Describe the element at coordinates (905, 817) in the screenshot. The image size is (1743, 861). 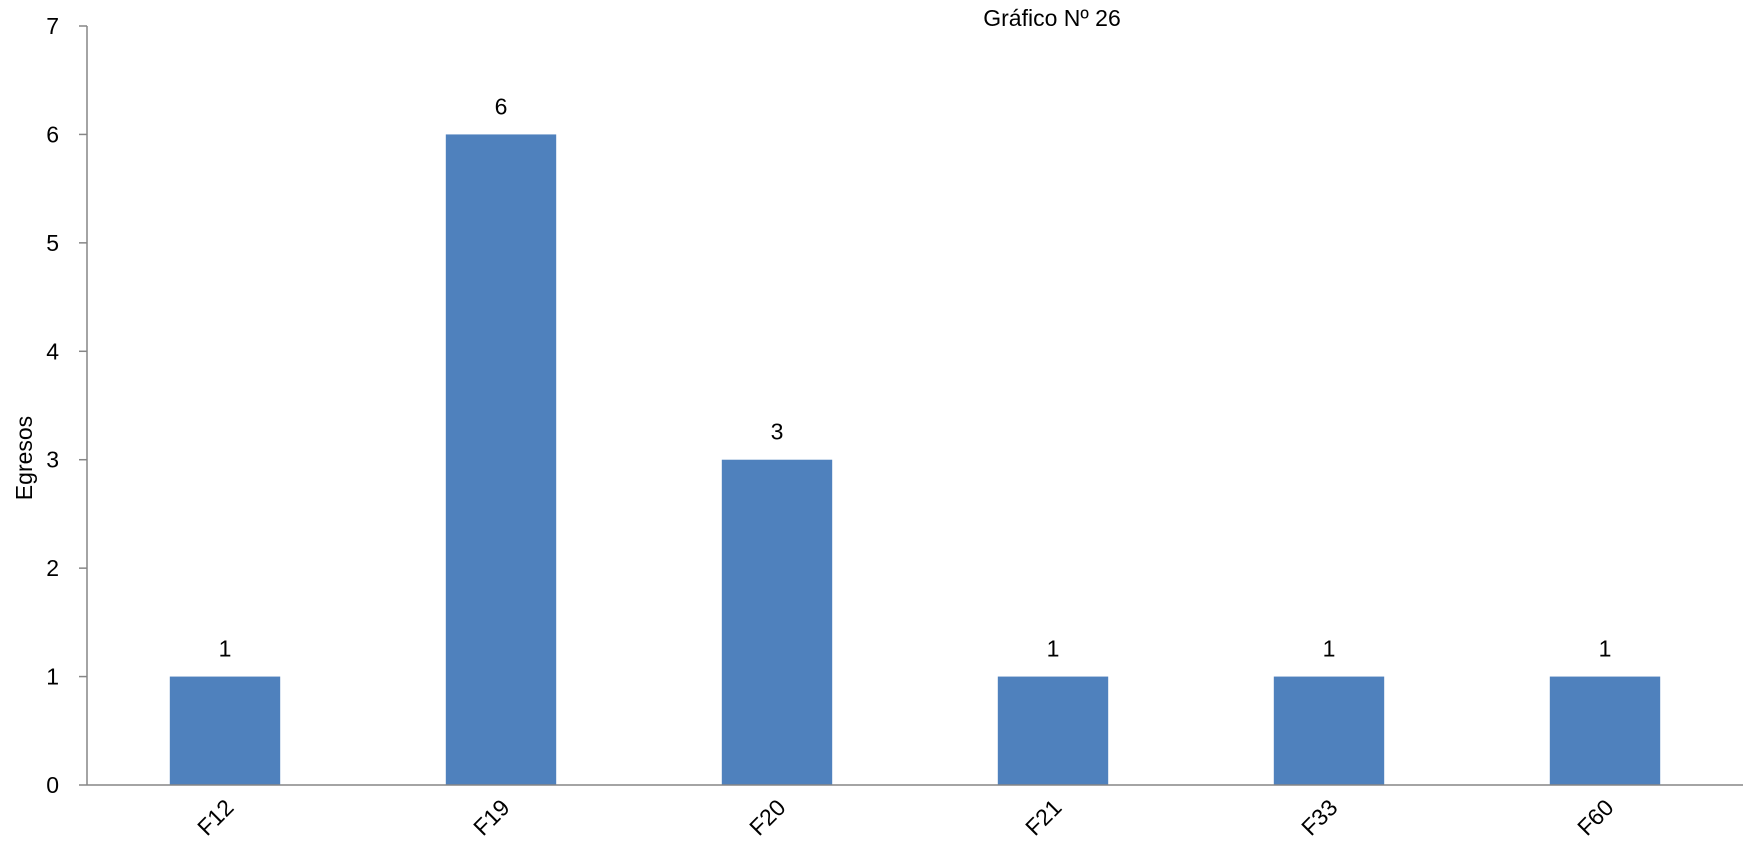
I see `x-axis-labels: F12 F19 F20 F21 F33 F60` at that location.